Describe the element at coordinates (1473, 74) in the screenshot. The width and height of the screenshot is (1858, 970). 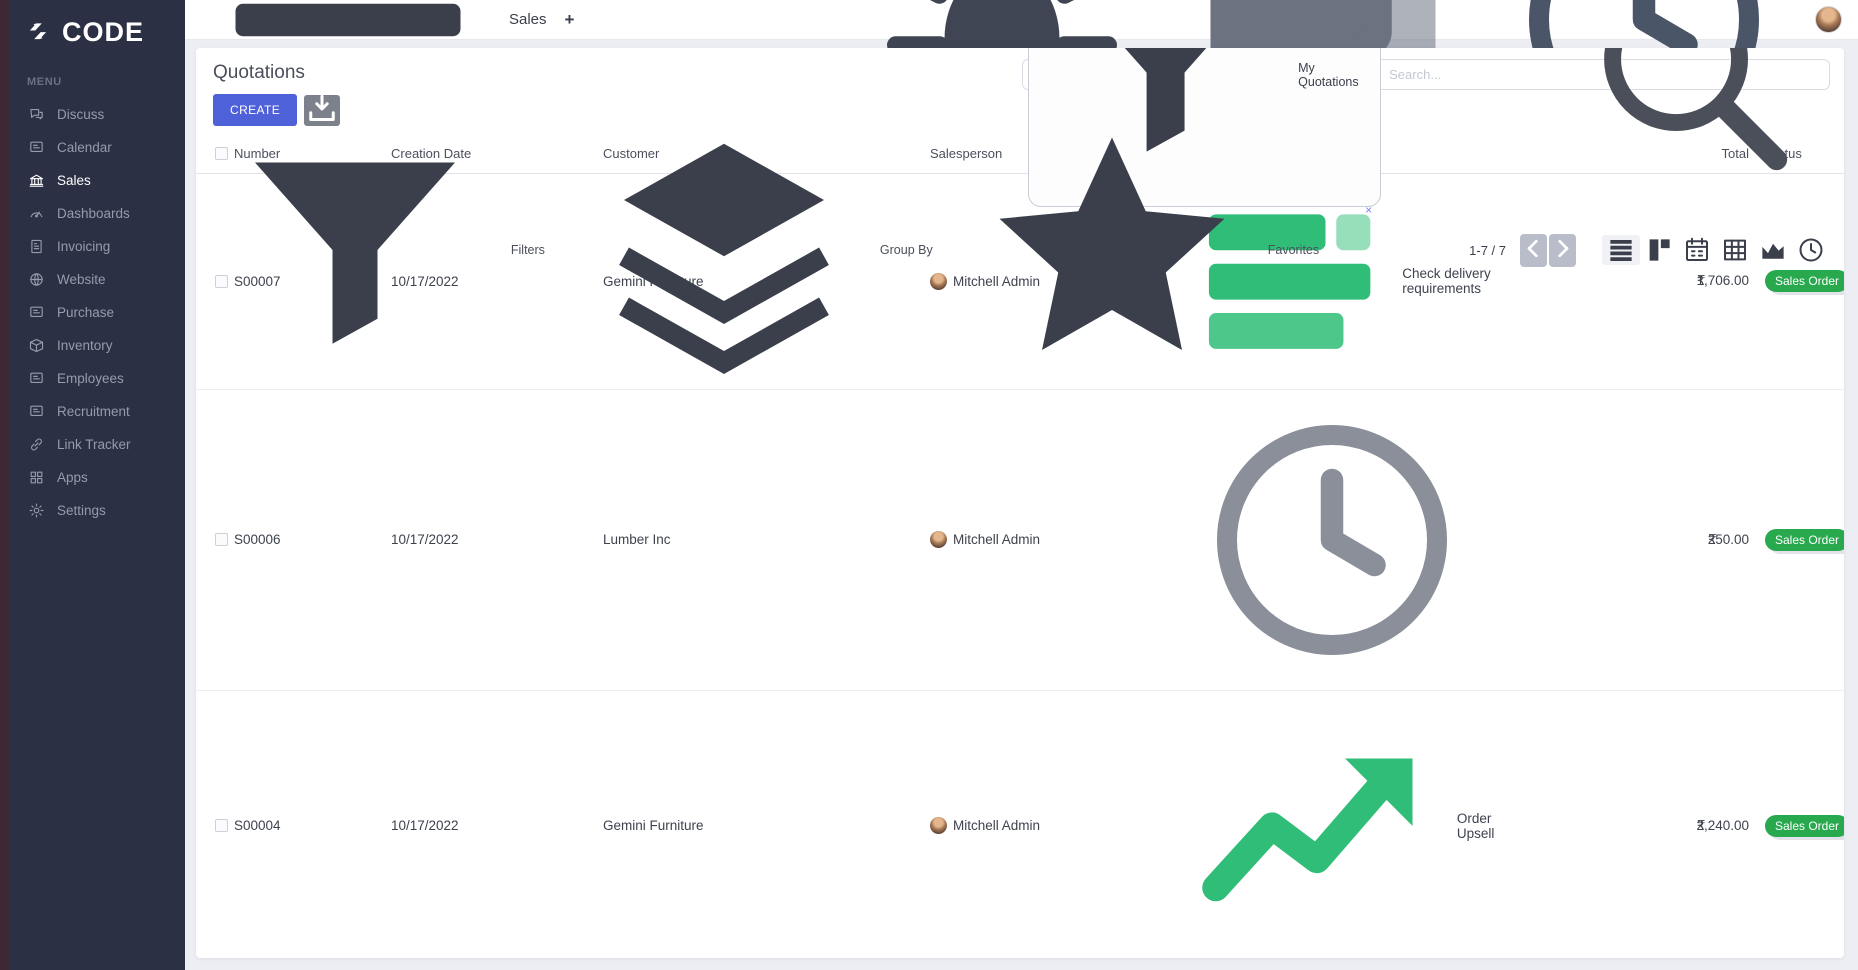
I see `search-input` at that location.